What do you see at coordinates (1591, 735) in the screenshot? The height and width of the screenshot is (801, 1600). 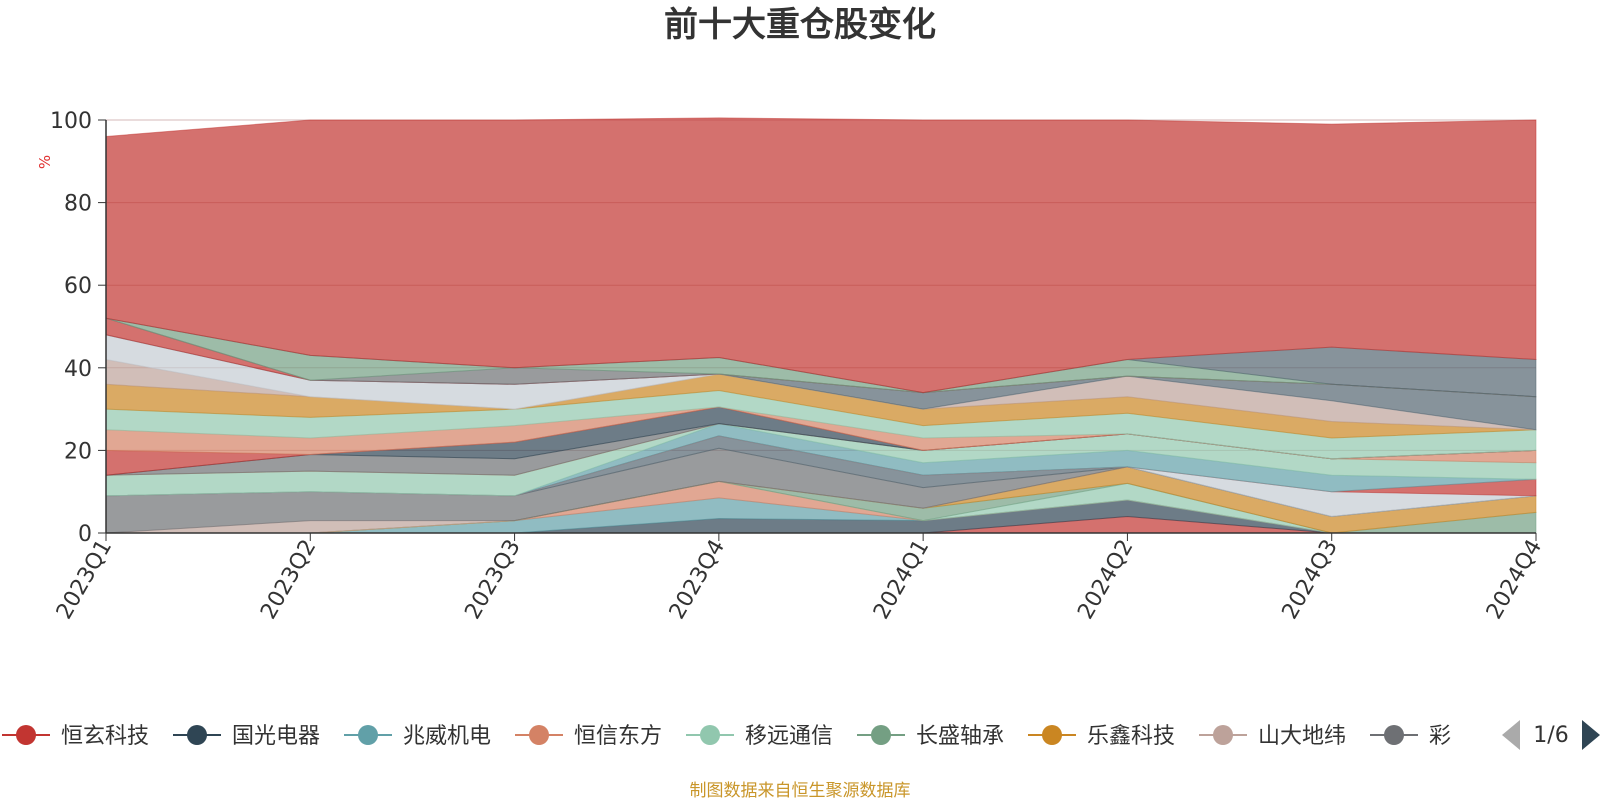 I see `legend-next-icon` at bounding box center [1591, 735].